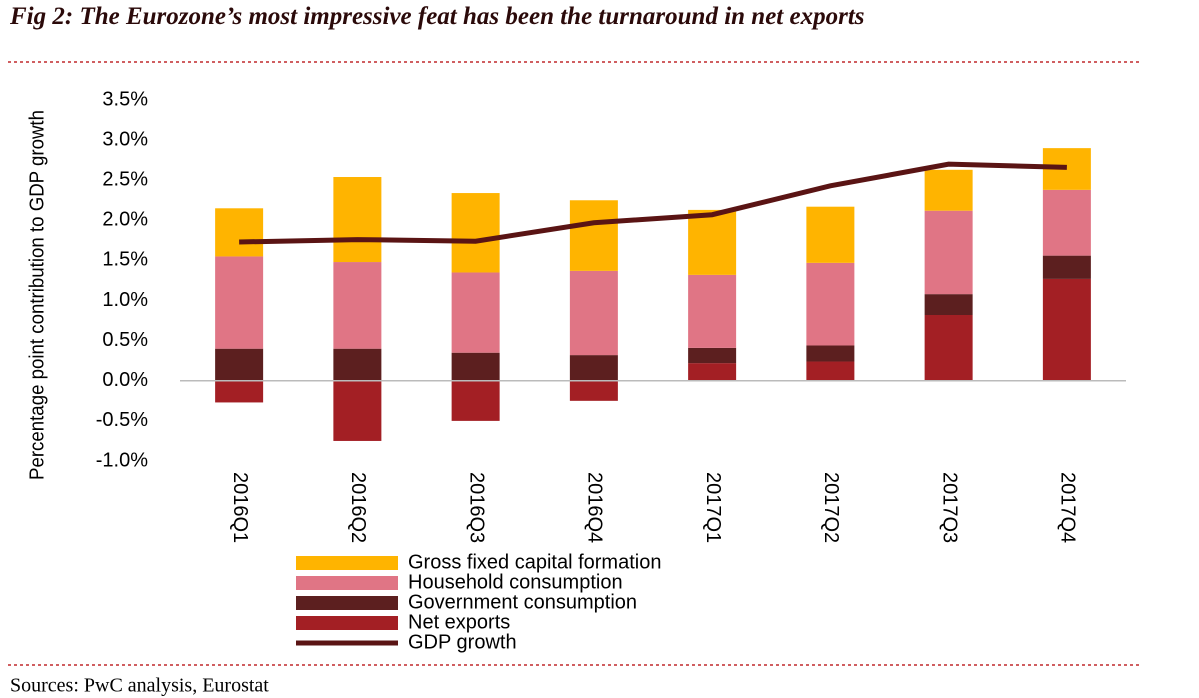  What do you see at coordinates (139, 686) in the screenshot?
I see `source: Sources: PwC analysis, Eurostat` at bounding box center [139, 686].